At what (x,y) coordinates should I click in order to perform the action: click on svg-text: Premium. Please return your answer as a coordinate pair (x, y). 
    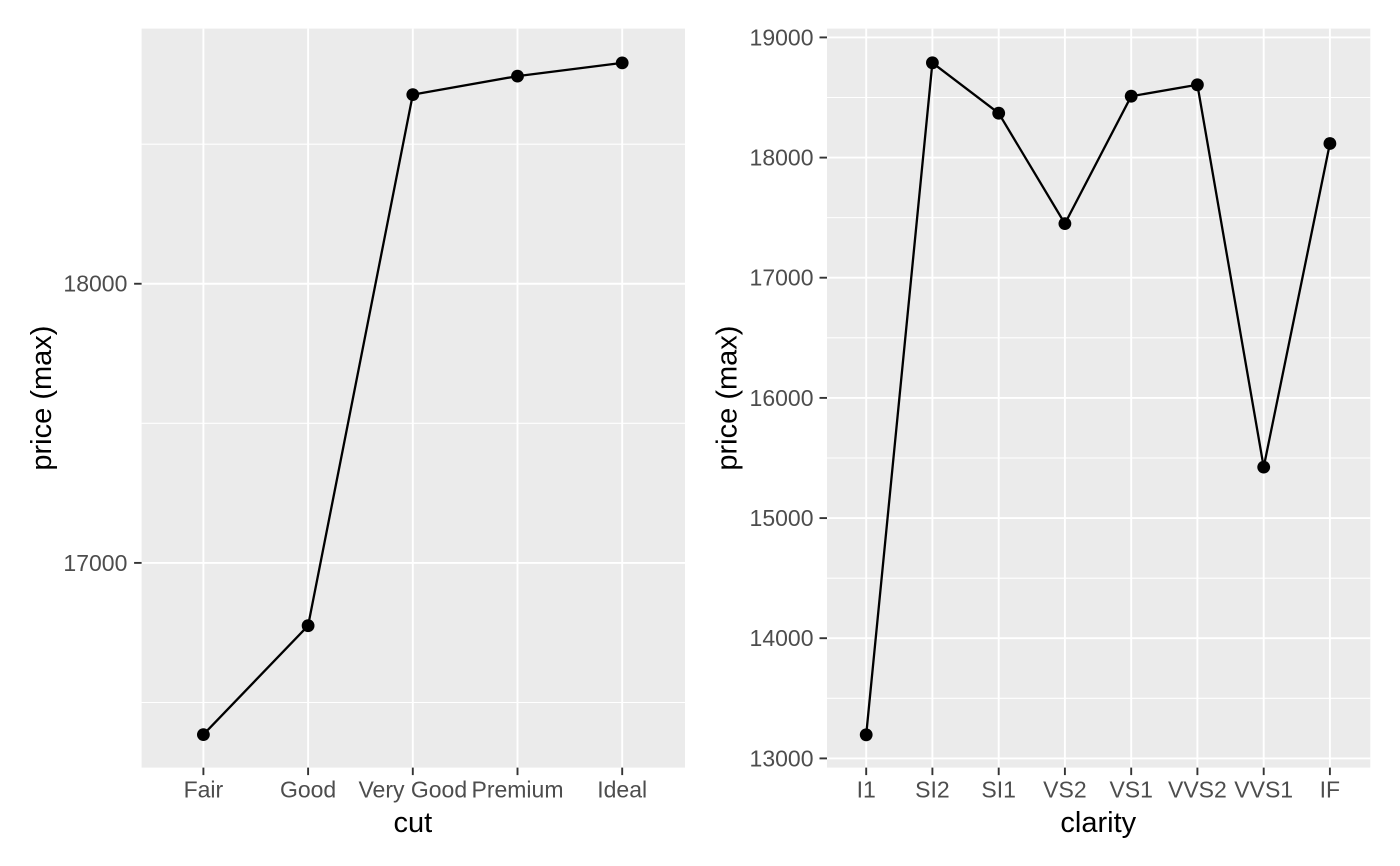
    Looking at the image, I should click on (517, 790).